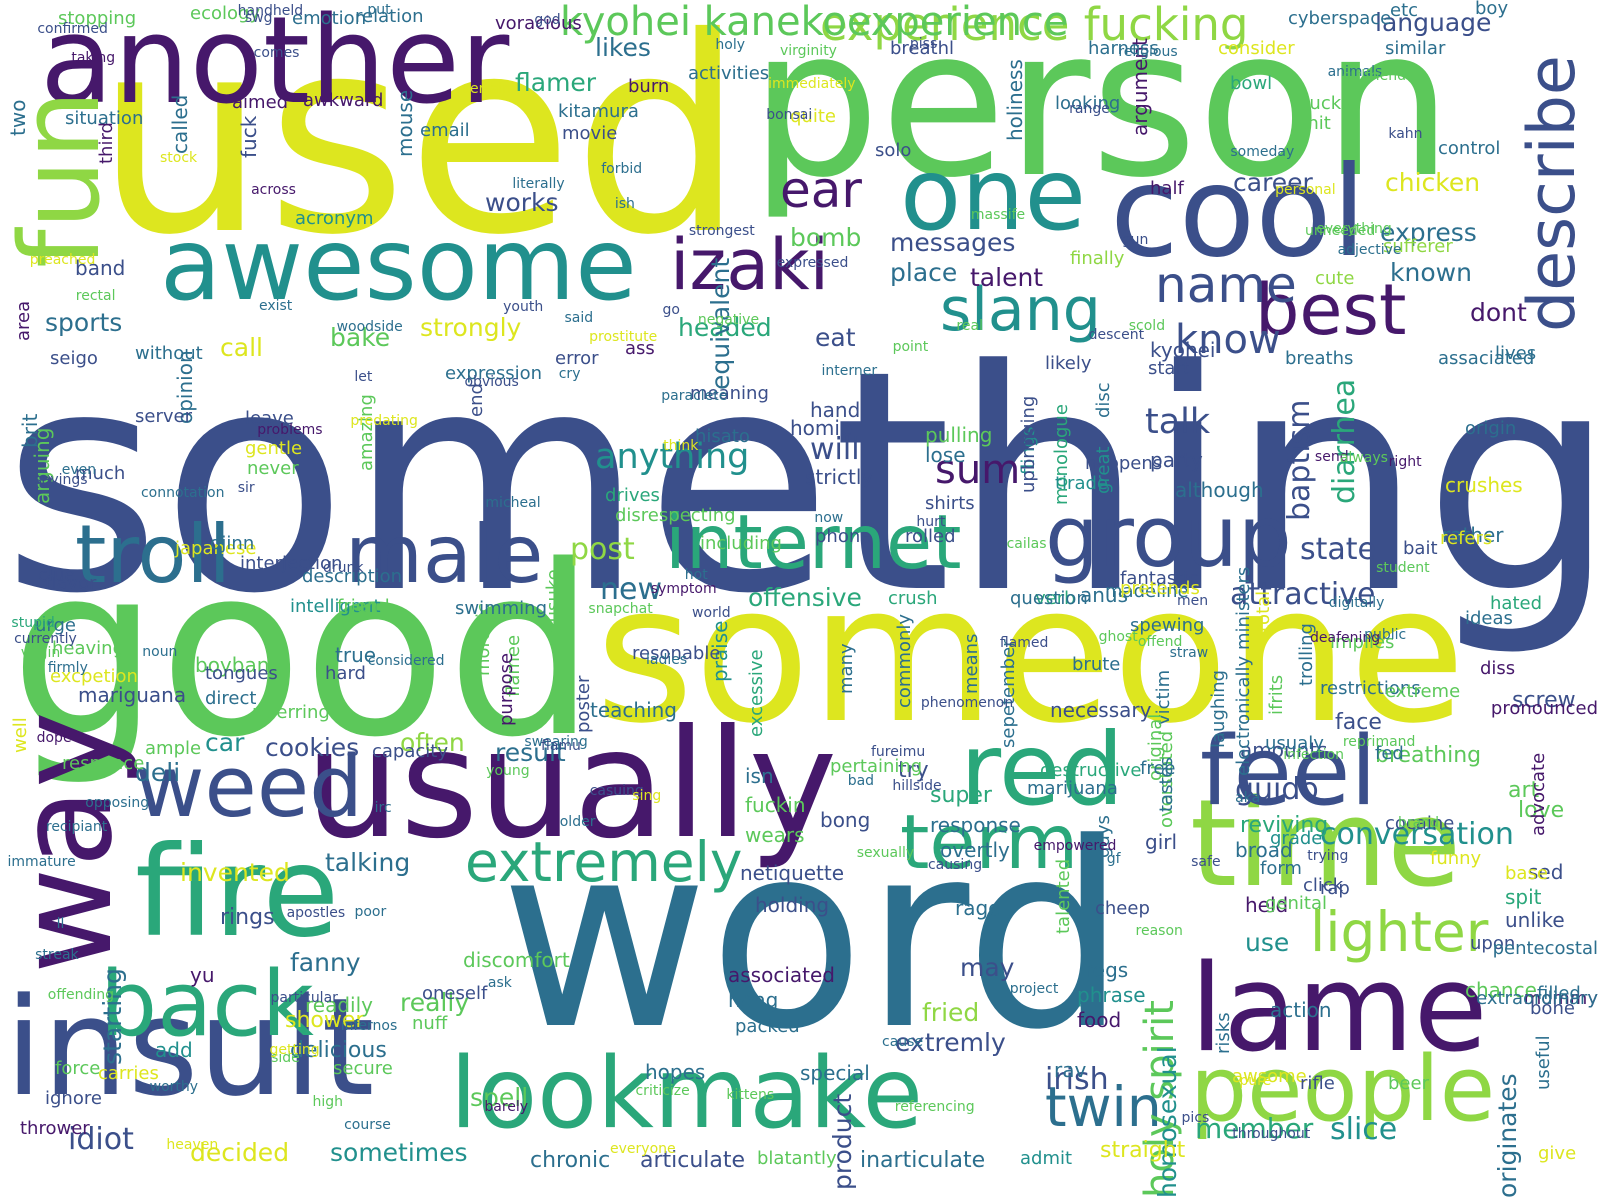 This screenshot has height=1200, width=1600. I want to click on cloud-word-hisato: hisato, so click(722, 437).